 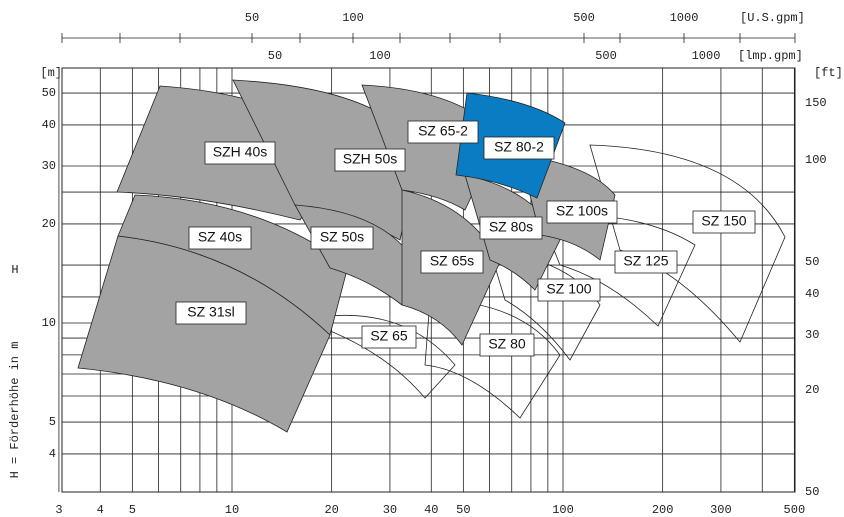 I want to click on curve-label: SZH 50s, so click(x=370, y=159).